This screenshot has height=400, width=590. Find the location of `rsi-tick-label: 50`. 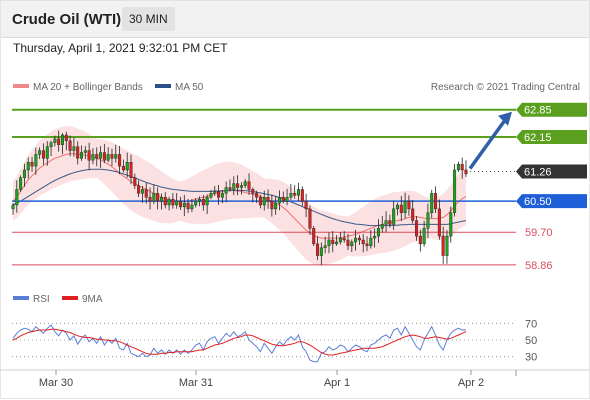

rsi-tick-label: 50 is located at coordinates (531, 341).